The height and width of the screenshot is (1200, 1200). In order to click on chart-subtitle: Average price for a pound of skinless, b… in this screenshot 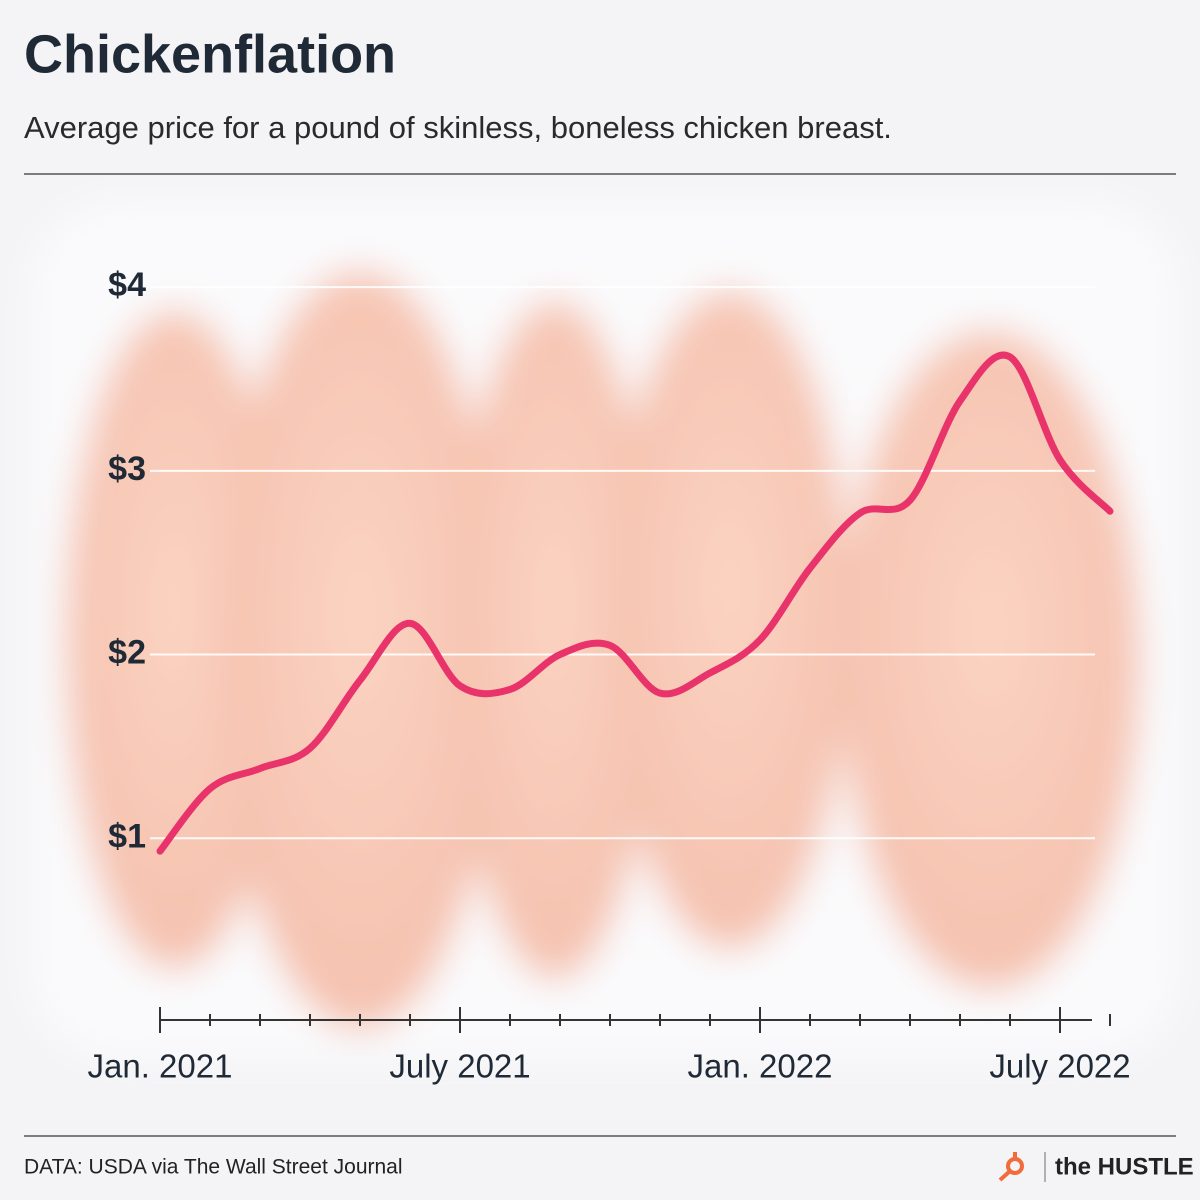, I will do `click(458, 127)`.